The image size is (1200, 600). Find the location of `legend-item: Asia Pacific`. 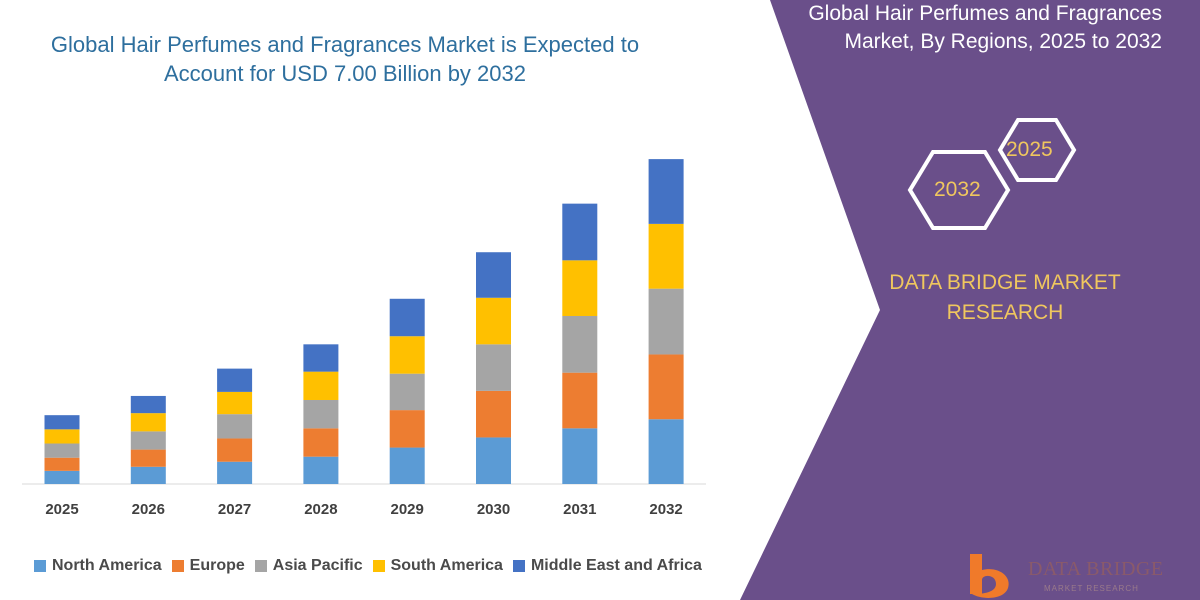

legend-item: Asia Pacific is located at coordinates (308, 566).